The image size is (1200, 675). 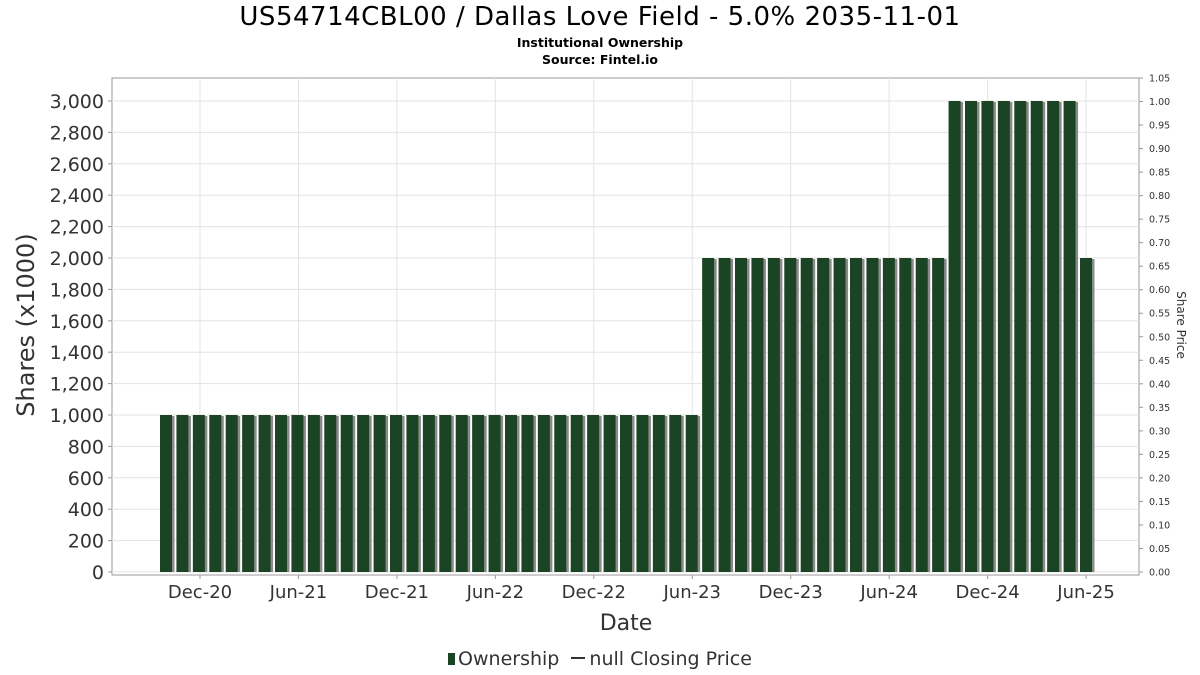 What do you see at coordinates (298, 592) in the screenshot?
I see `x-tick-label: Jun-21` at bounding box center [298, 592].